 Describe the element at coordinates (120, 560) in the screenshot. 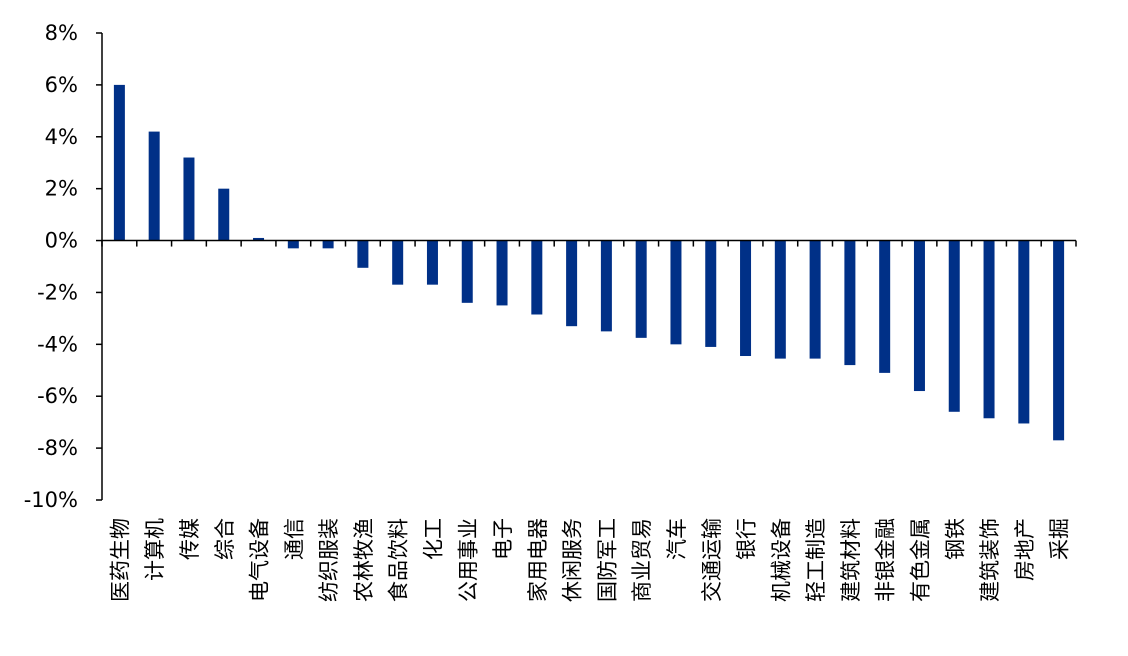

I see `x-tick-label-0: 医药生物` at that location.